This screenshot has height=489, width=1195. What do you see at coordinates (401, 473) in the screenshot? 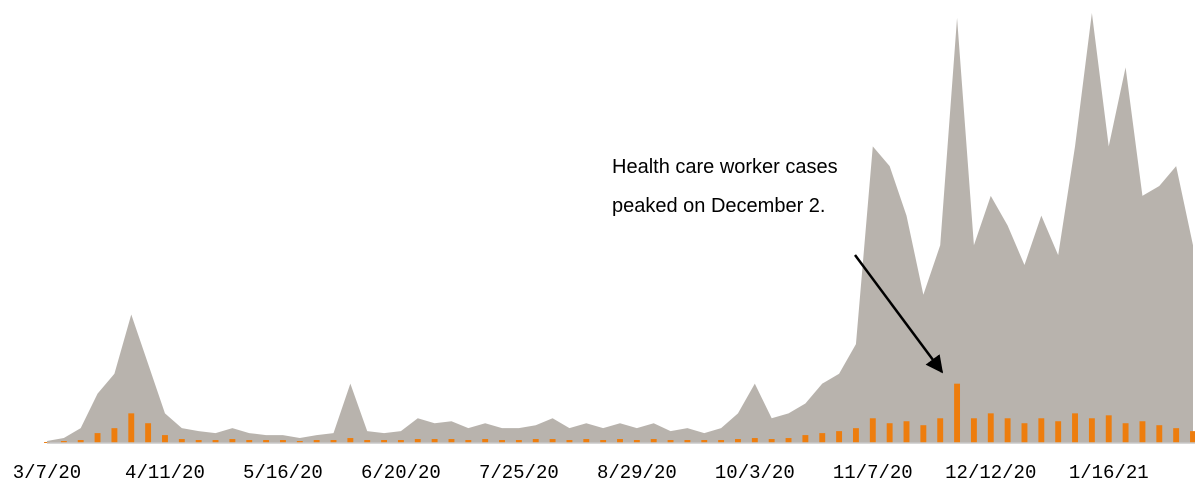
I see `x-tick-label: 6/20/20` at bounding box center [401, 473].